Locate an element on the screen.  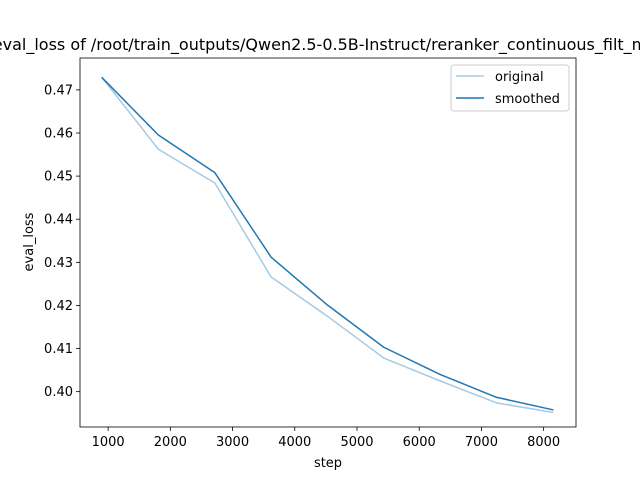
x-tick-label: 1000 is located at coordinates (108, 442).